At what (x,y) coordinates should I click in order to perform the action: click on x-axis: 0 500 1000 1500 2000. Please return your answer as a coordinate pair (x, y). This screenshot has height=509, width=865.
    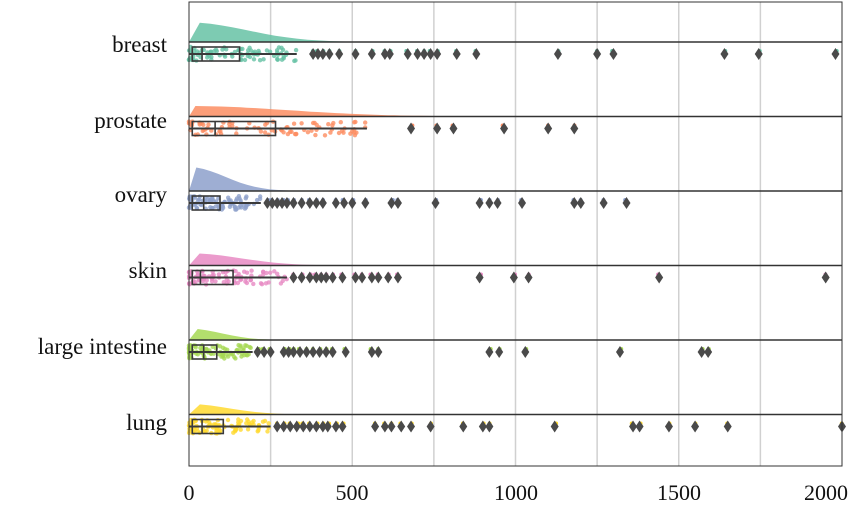
    Looking at the image, I should click on (516, 492).